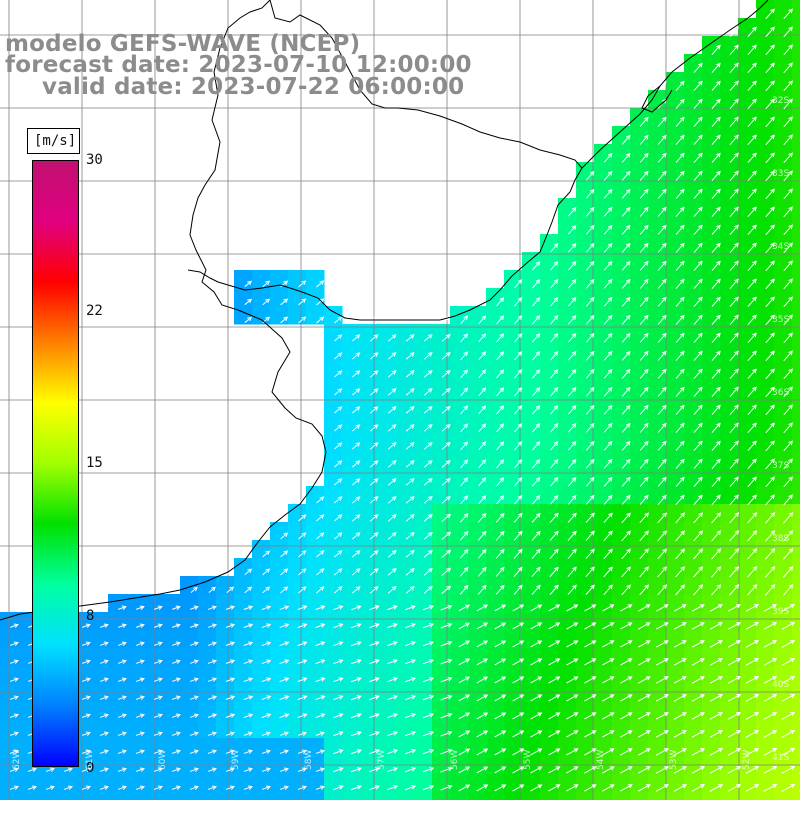 Image resolution: width=800 pixels, height=836 pixels. I want to click on latitude-label: 40S, so click(780, 685).